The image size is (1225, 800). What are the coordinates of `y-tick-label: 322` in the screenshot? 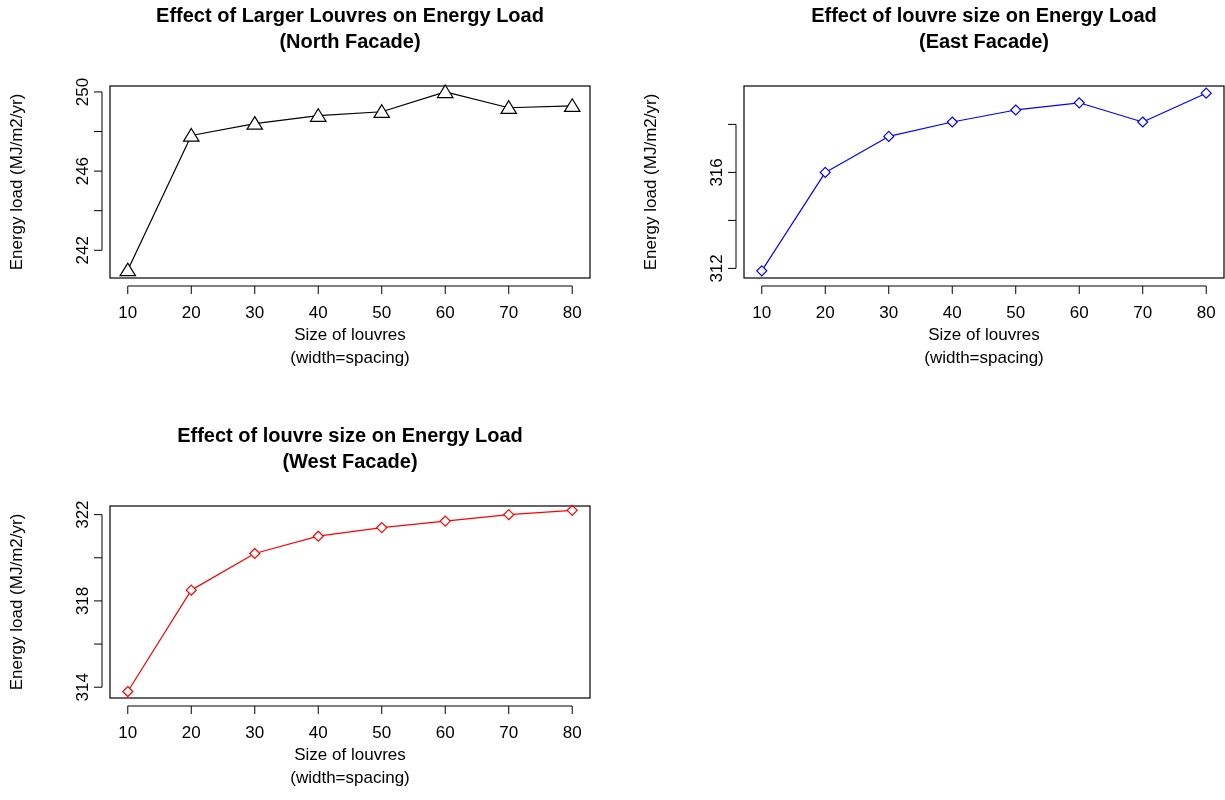 It's located at (82, 514).